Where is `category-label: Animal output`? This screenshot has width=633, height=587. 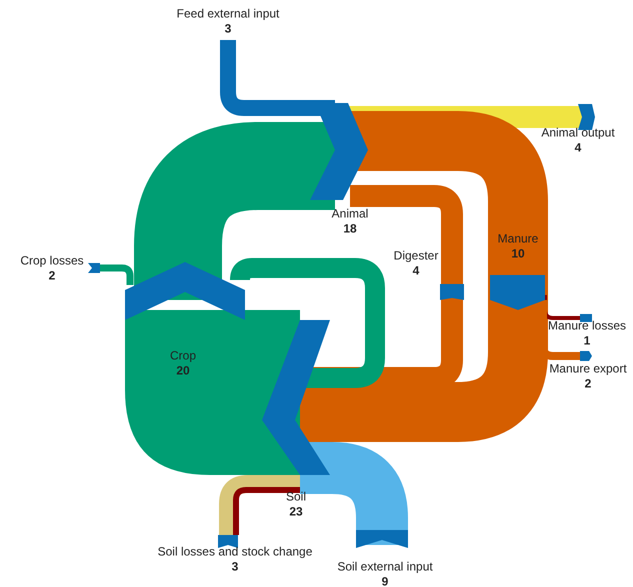
category-label: Animal output is located at coordinates (578, 132).